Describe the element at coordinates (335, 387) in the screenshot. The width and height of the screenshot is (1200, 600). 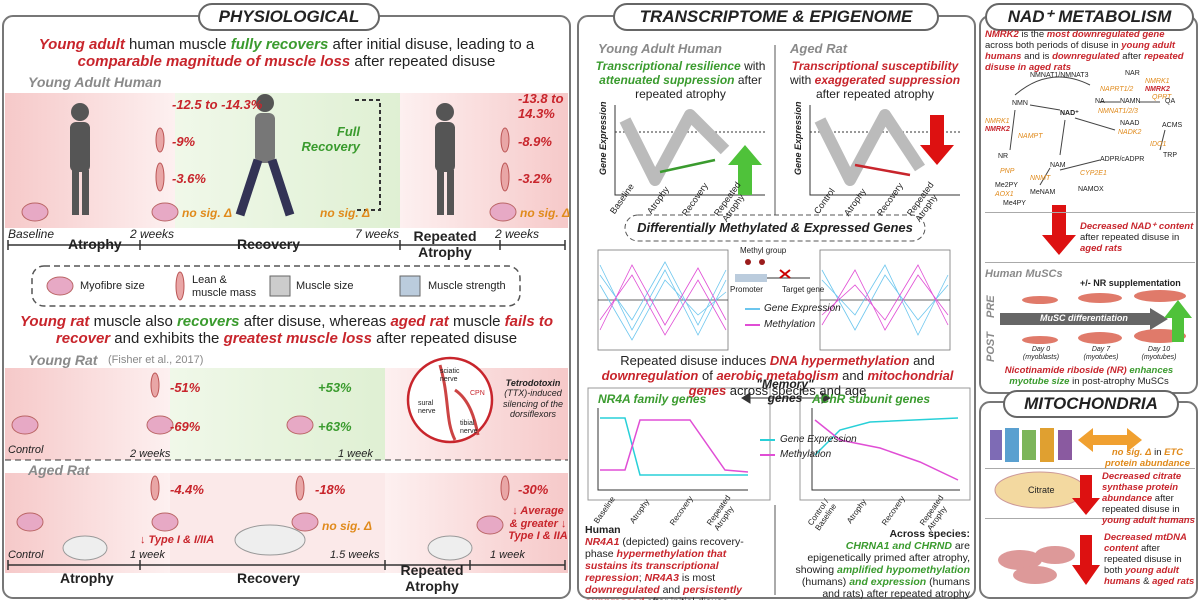
I see `value-label: +53%` at that location.